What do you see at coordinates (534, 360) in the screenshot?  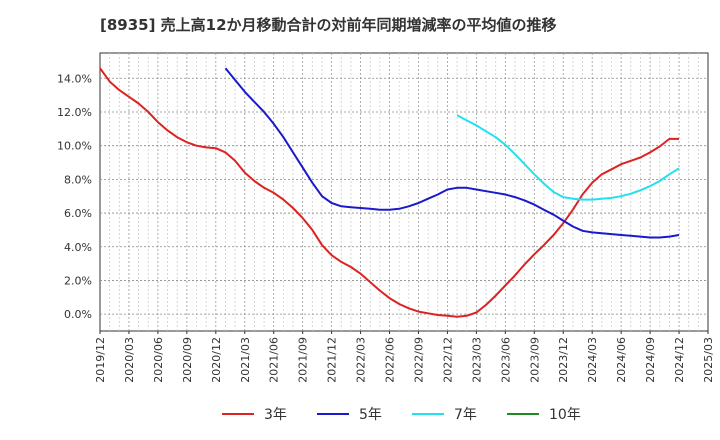 I see `x-tick-label: 2023/09` at bounding box center [534, 360].